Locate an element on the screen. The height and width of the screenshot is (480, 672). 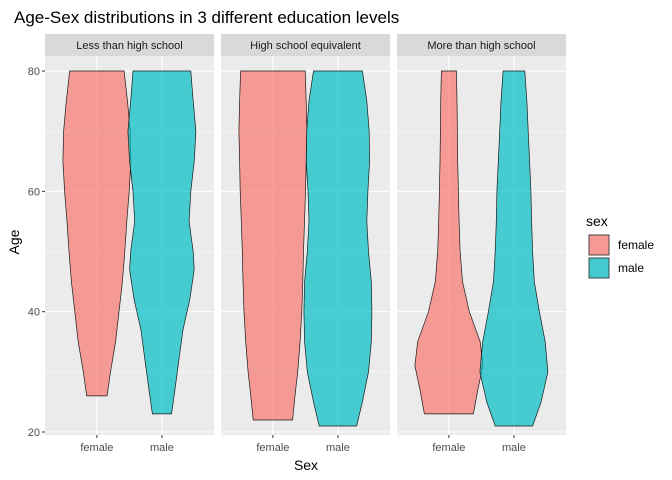
legend: sex female male is located at coordinates (620, 246).